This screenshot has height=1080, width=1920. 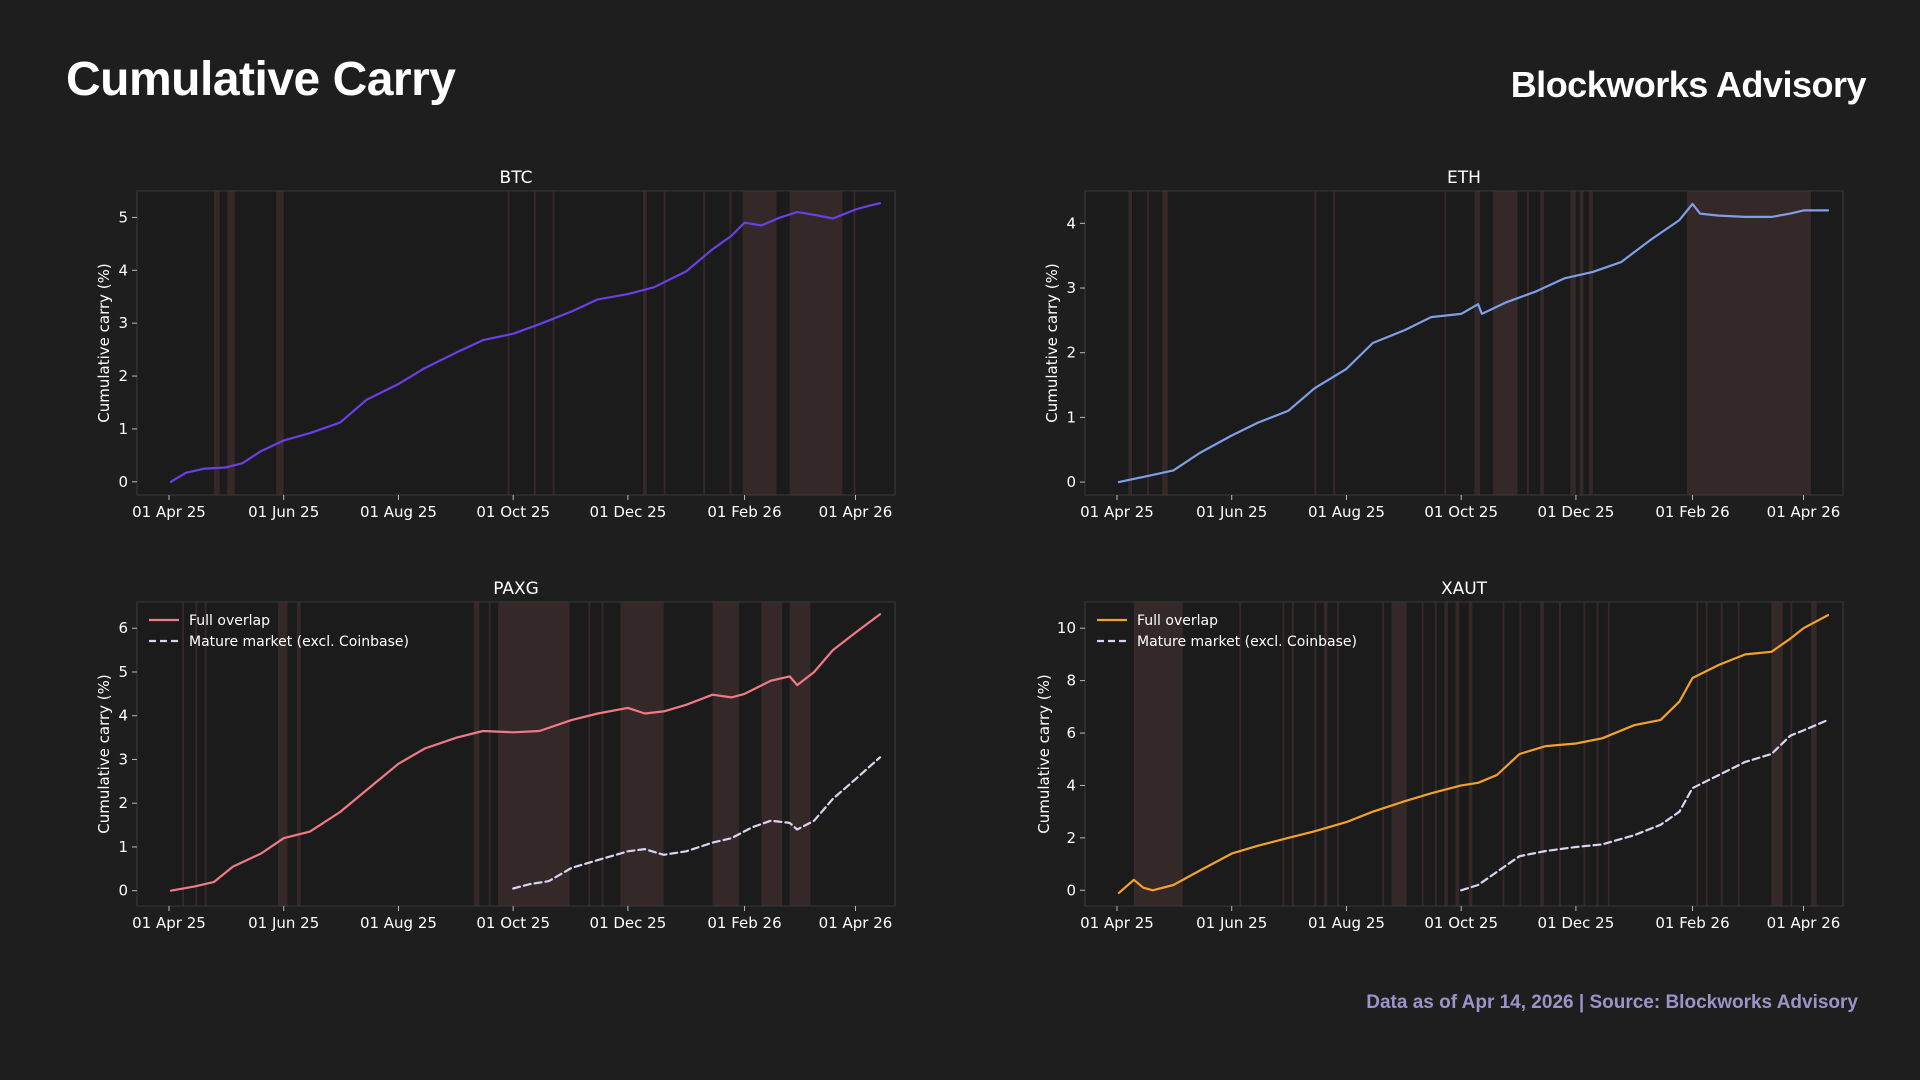 What do you see at coordinates (1071, 733) in the screenshot?
I see `y-tick-label: 6` at bounding box center [1071, 733].